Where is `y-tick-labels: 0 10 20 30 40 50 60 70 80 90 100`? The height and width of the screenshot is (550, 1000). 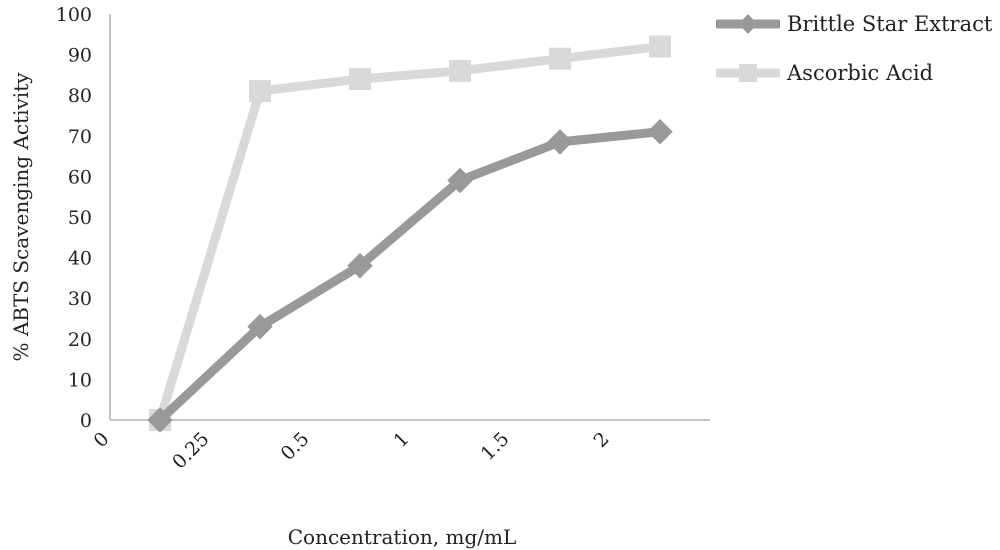
y-tick-labels: 0 10 20 30 40 50 60 70 80 90 100 is located at coordinates (74, 218).